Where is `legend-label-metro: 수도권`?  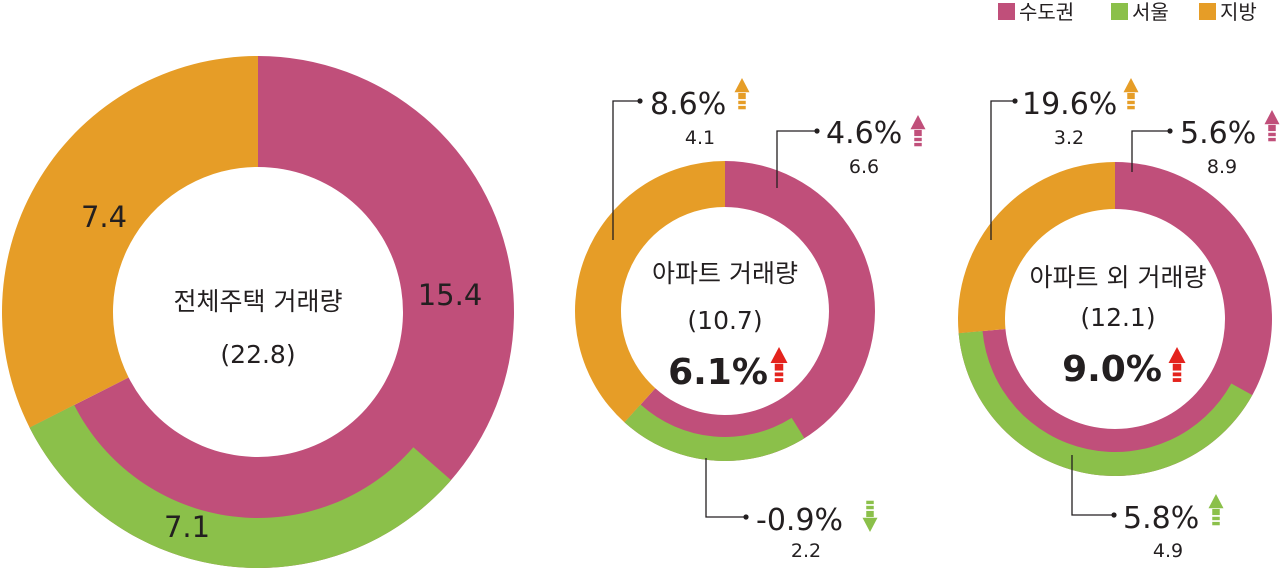
legend-label-metro: 수도권 is located at coordinates (1046, 12).